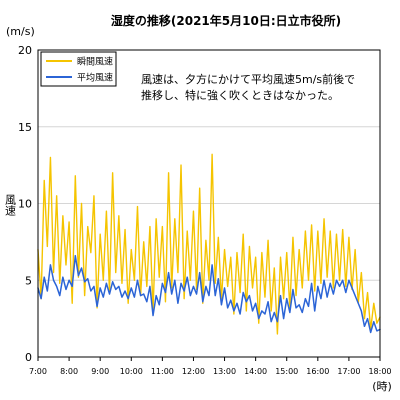  Describe the element at coordinates (286, 371) in the screenshot. I see `x-tick-label: 15:00` at that location.